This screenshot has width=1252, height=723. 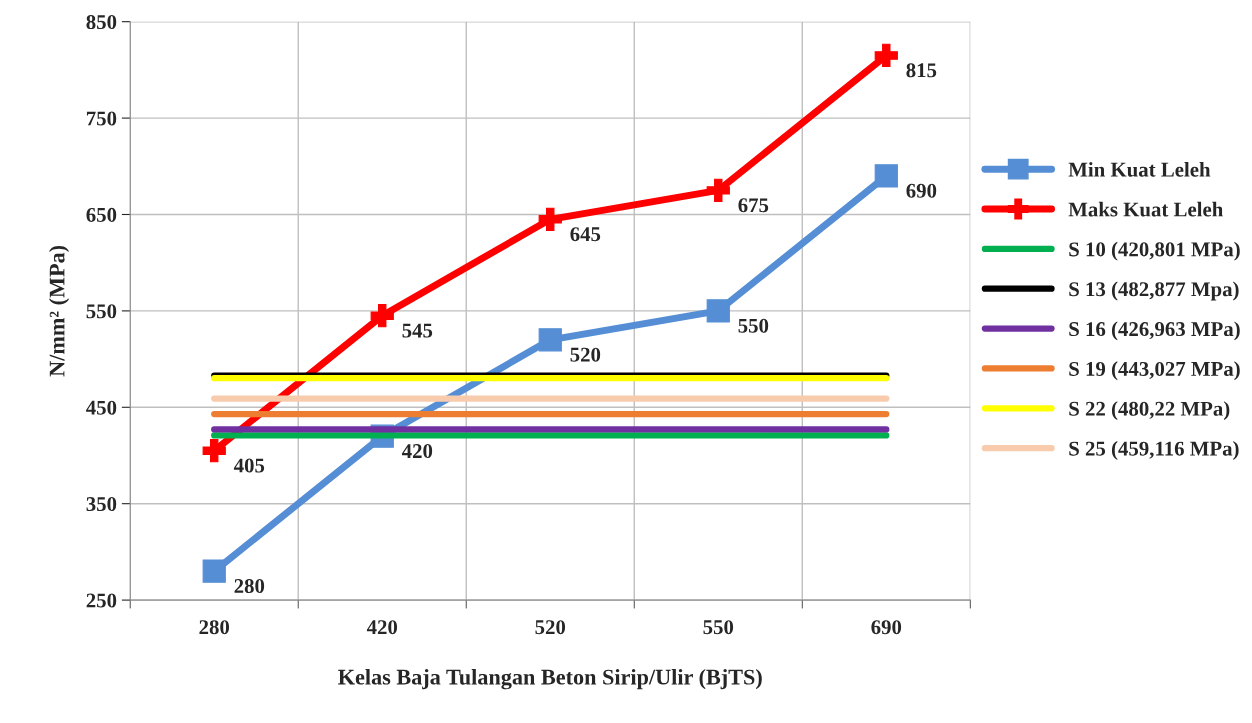 What do you see at coordinates (585, 354) in the screenshot?
I see `data-label: 520` at bounding box center [585, 354].